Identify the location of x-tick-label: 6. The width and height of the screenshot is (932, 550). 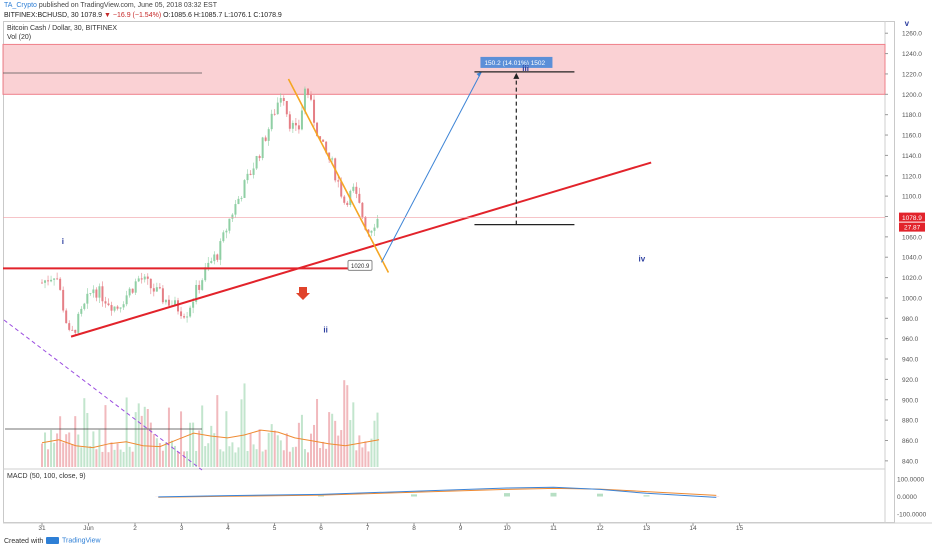
(321, 528).